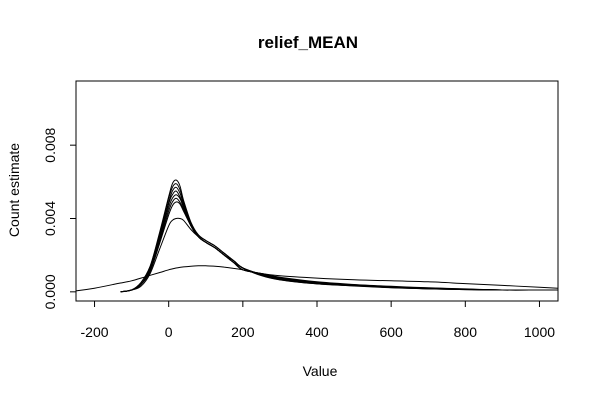  Describe the element at coordinates (50, 144) in the screenshot. I see `y-tick-label: 0.008` at that location.